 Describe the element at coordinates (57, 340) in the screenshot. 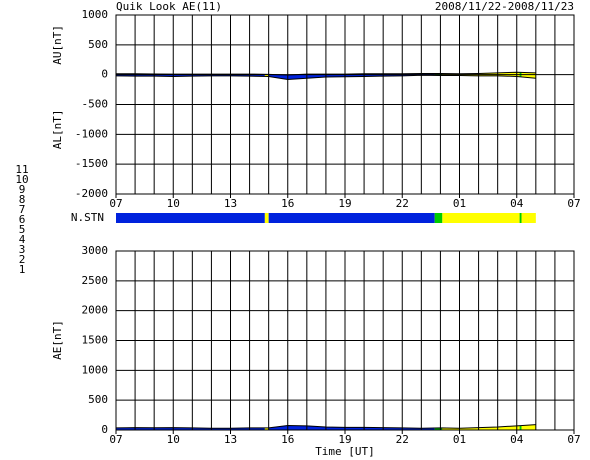

I see `y-axis-label: AE[nT]` at that location.